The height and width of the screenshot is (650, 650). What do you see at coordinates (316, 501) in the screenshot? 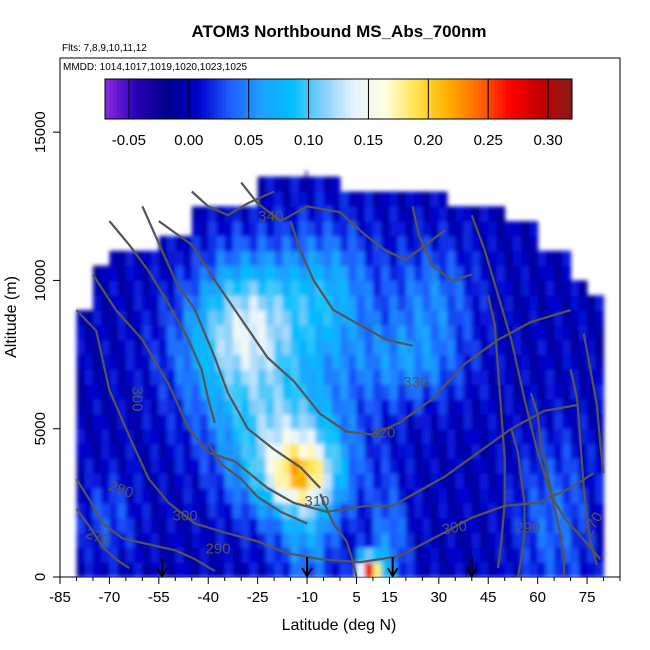
I see `contour-label: 310` at bounding box center [316, 501].